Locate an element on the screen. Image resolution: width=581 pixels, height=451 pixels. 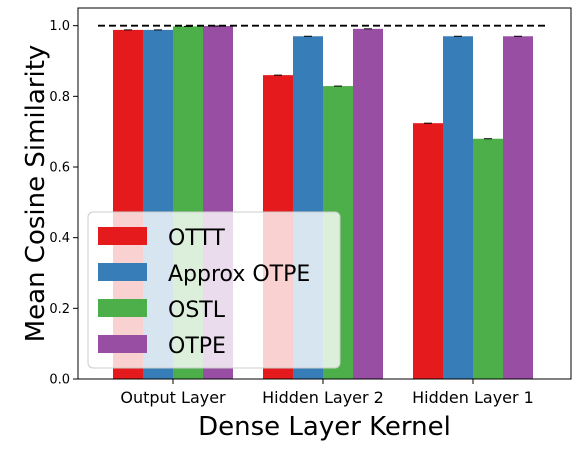
x-axis-title: Dense Layer Kernel is located at coordinates (324, 427).